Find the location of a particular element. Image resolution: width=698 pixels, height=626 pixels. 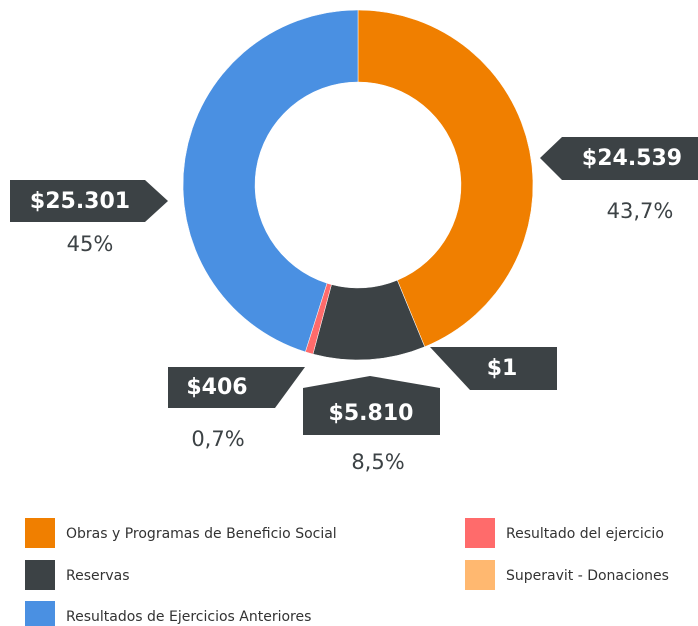

percent-label: 43,7% is located at coordinates (640, 211).